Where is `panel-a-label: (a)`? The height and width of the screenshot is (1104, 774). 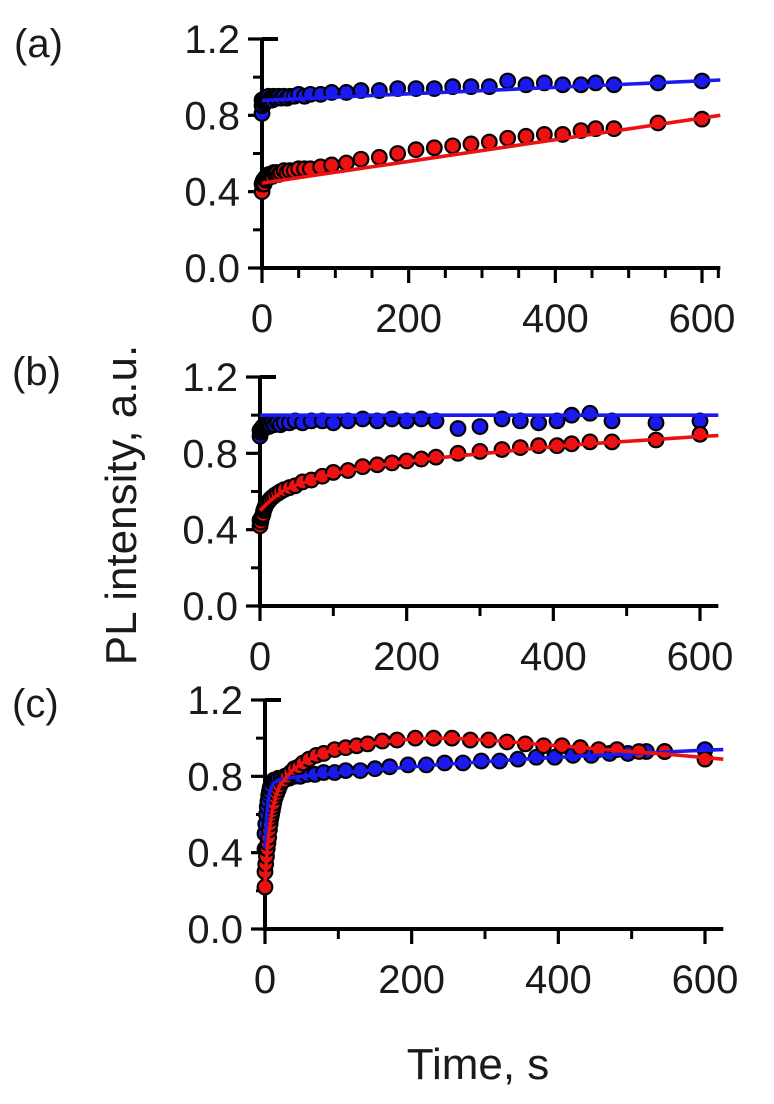
panel-a-label: (a) is located at coordinates (38, 44).